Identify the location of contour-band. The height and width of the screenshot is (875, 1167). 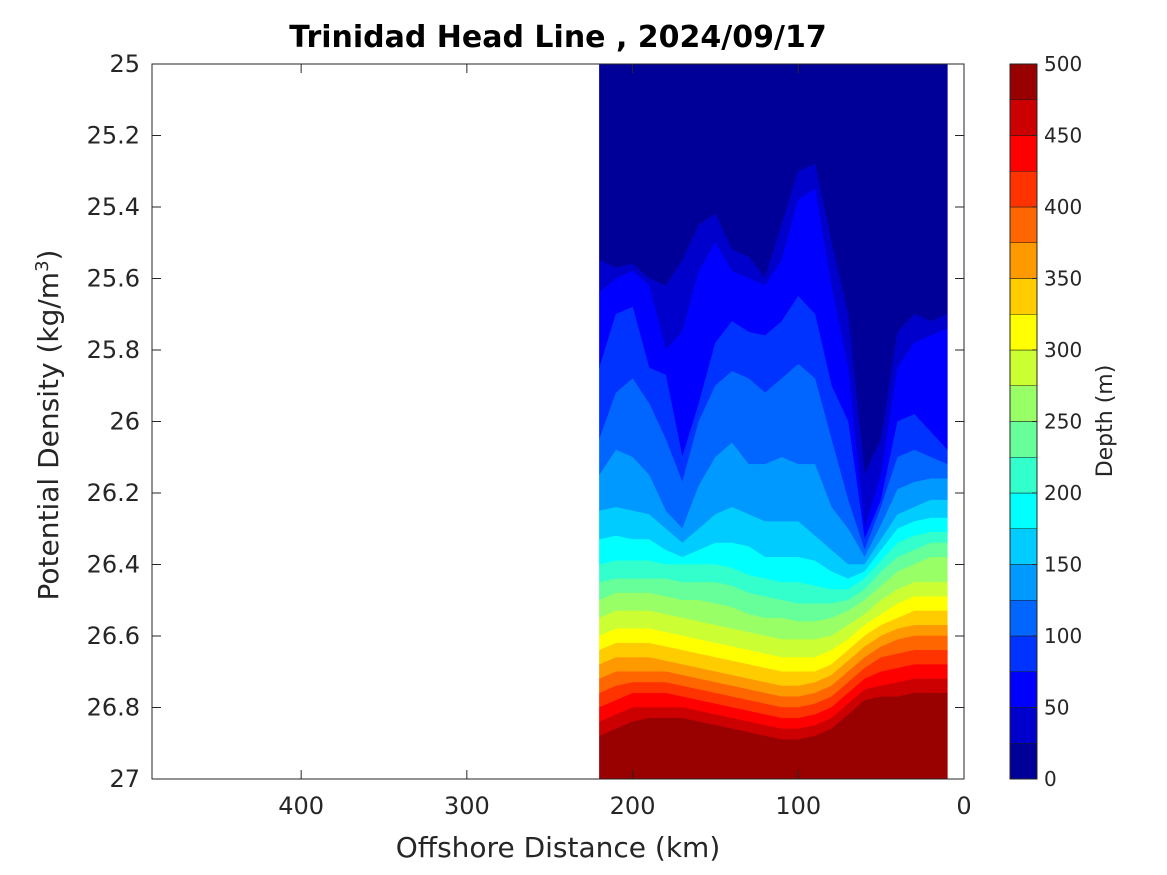
(773, 735).